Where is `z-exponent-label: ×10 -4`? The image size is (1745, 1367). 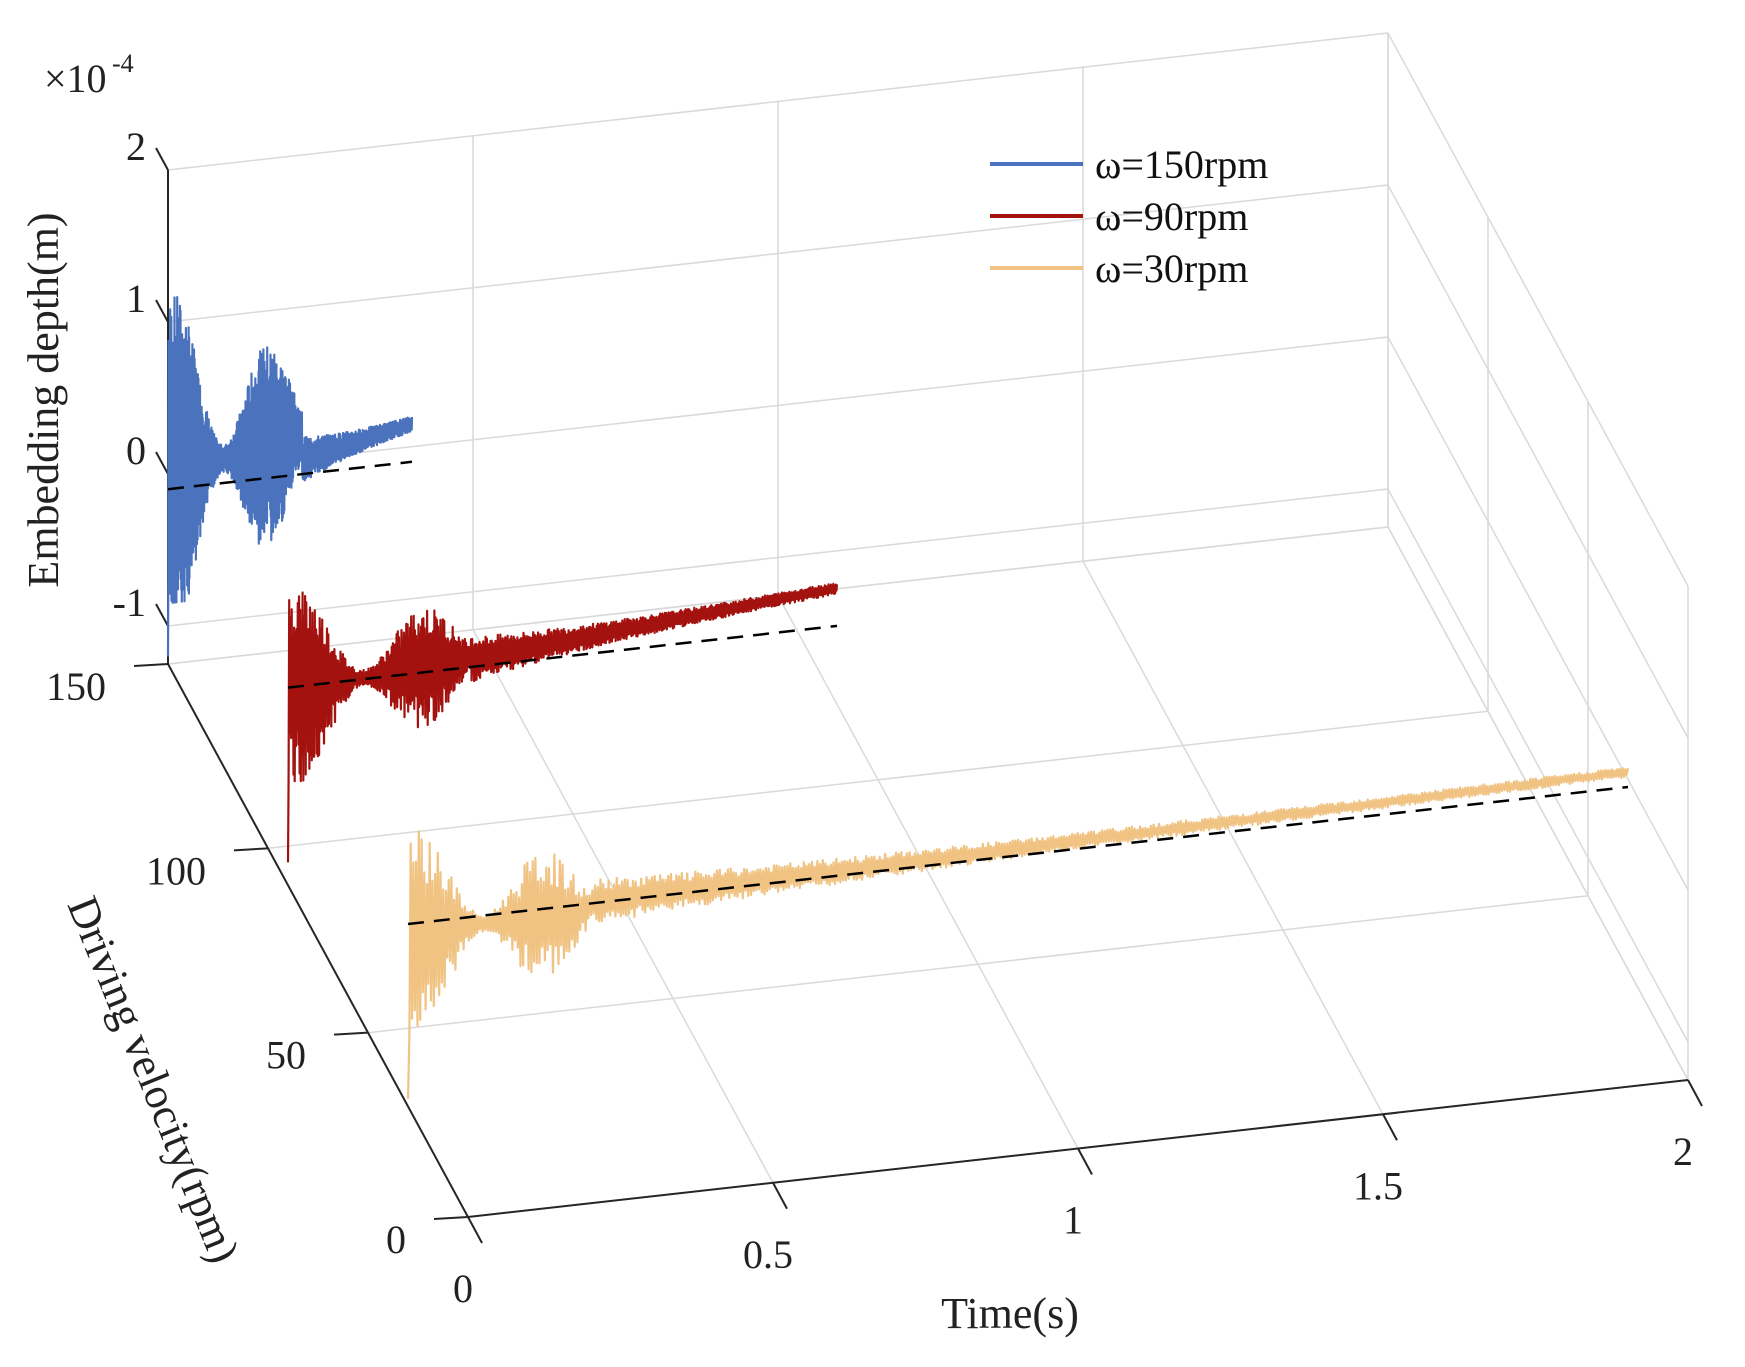 z-exponent-label: ×10 -4 is located at coordinates (89, 75).